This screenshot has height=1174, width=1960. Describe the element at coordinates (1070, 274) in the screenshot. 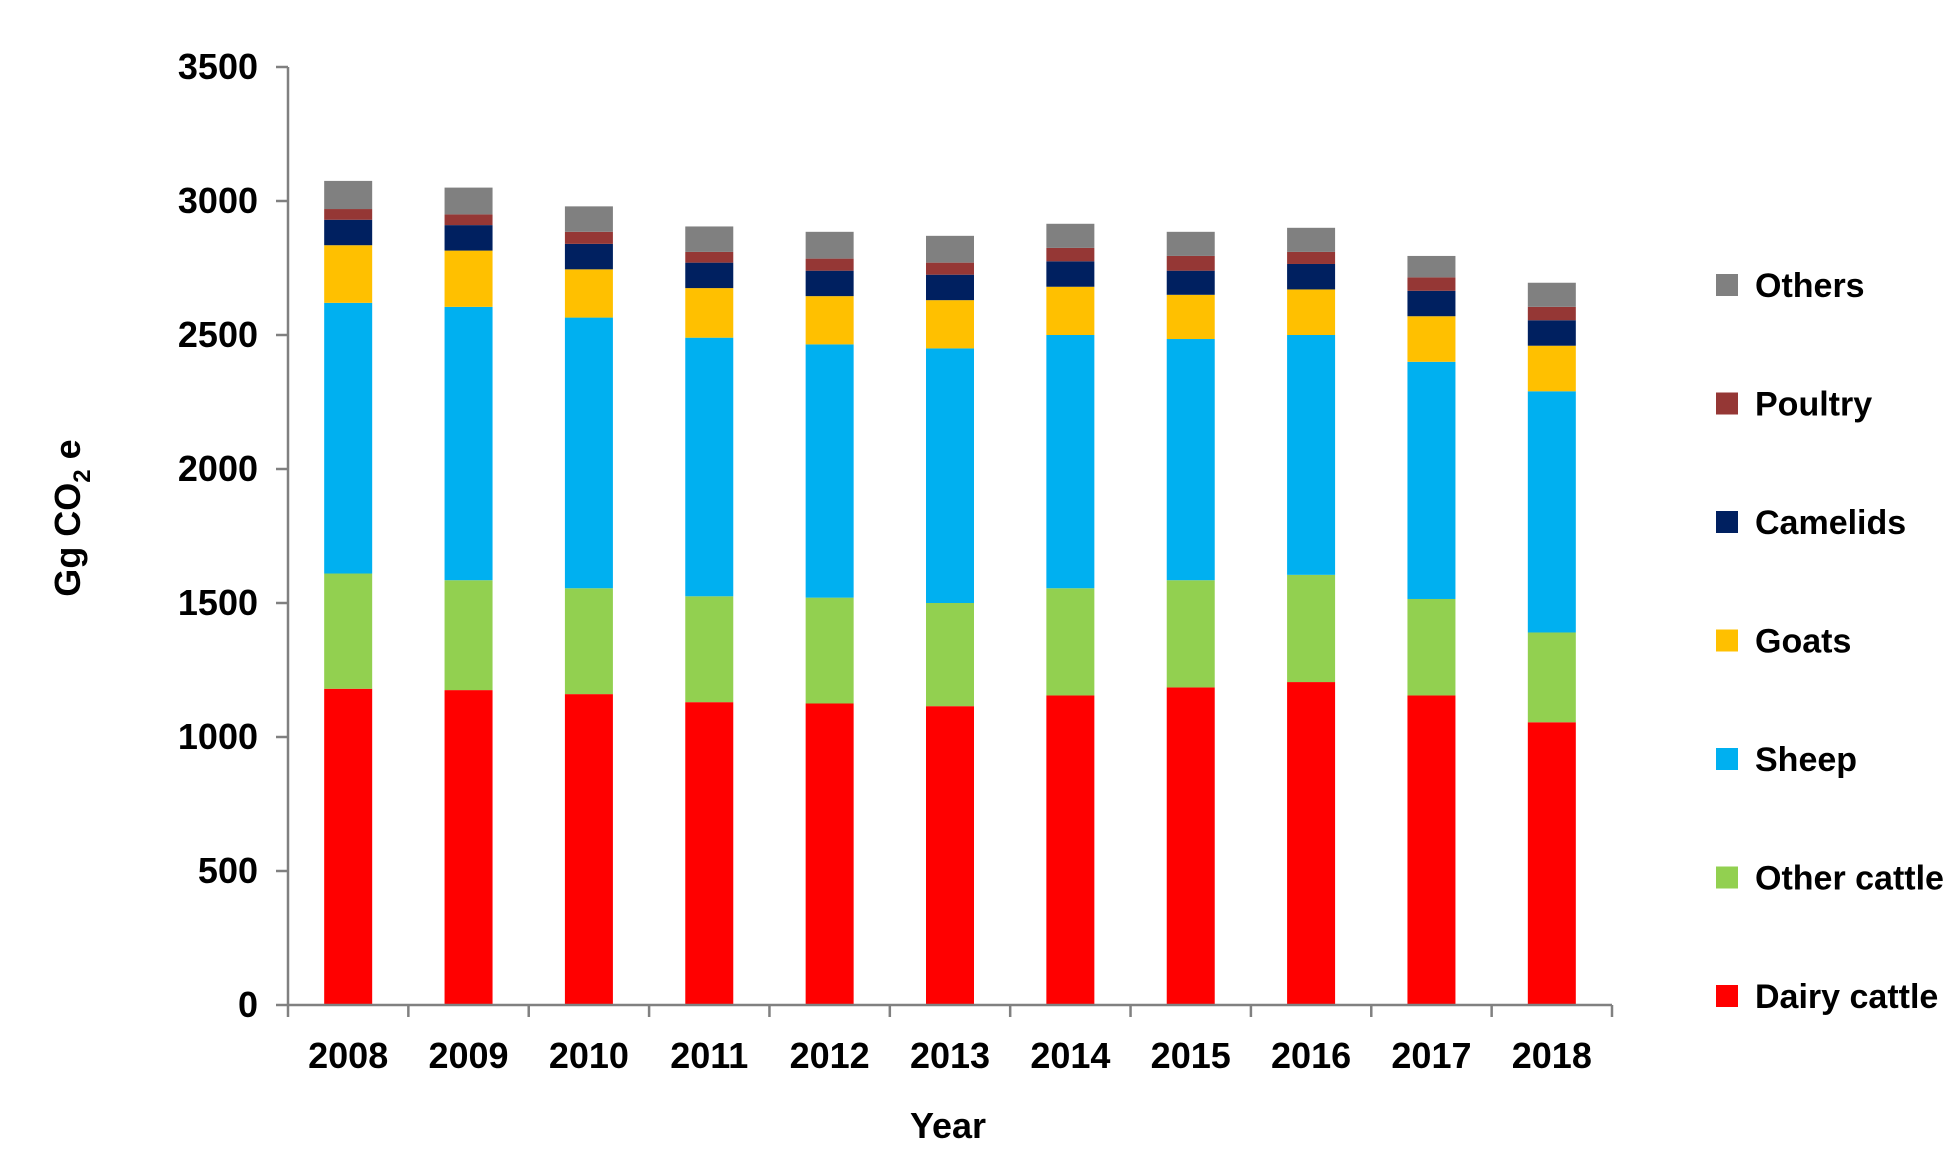

I see `bar-2014-camelids` at that location.